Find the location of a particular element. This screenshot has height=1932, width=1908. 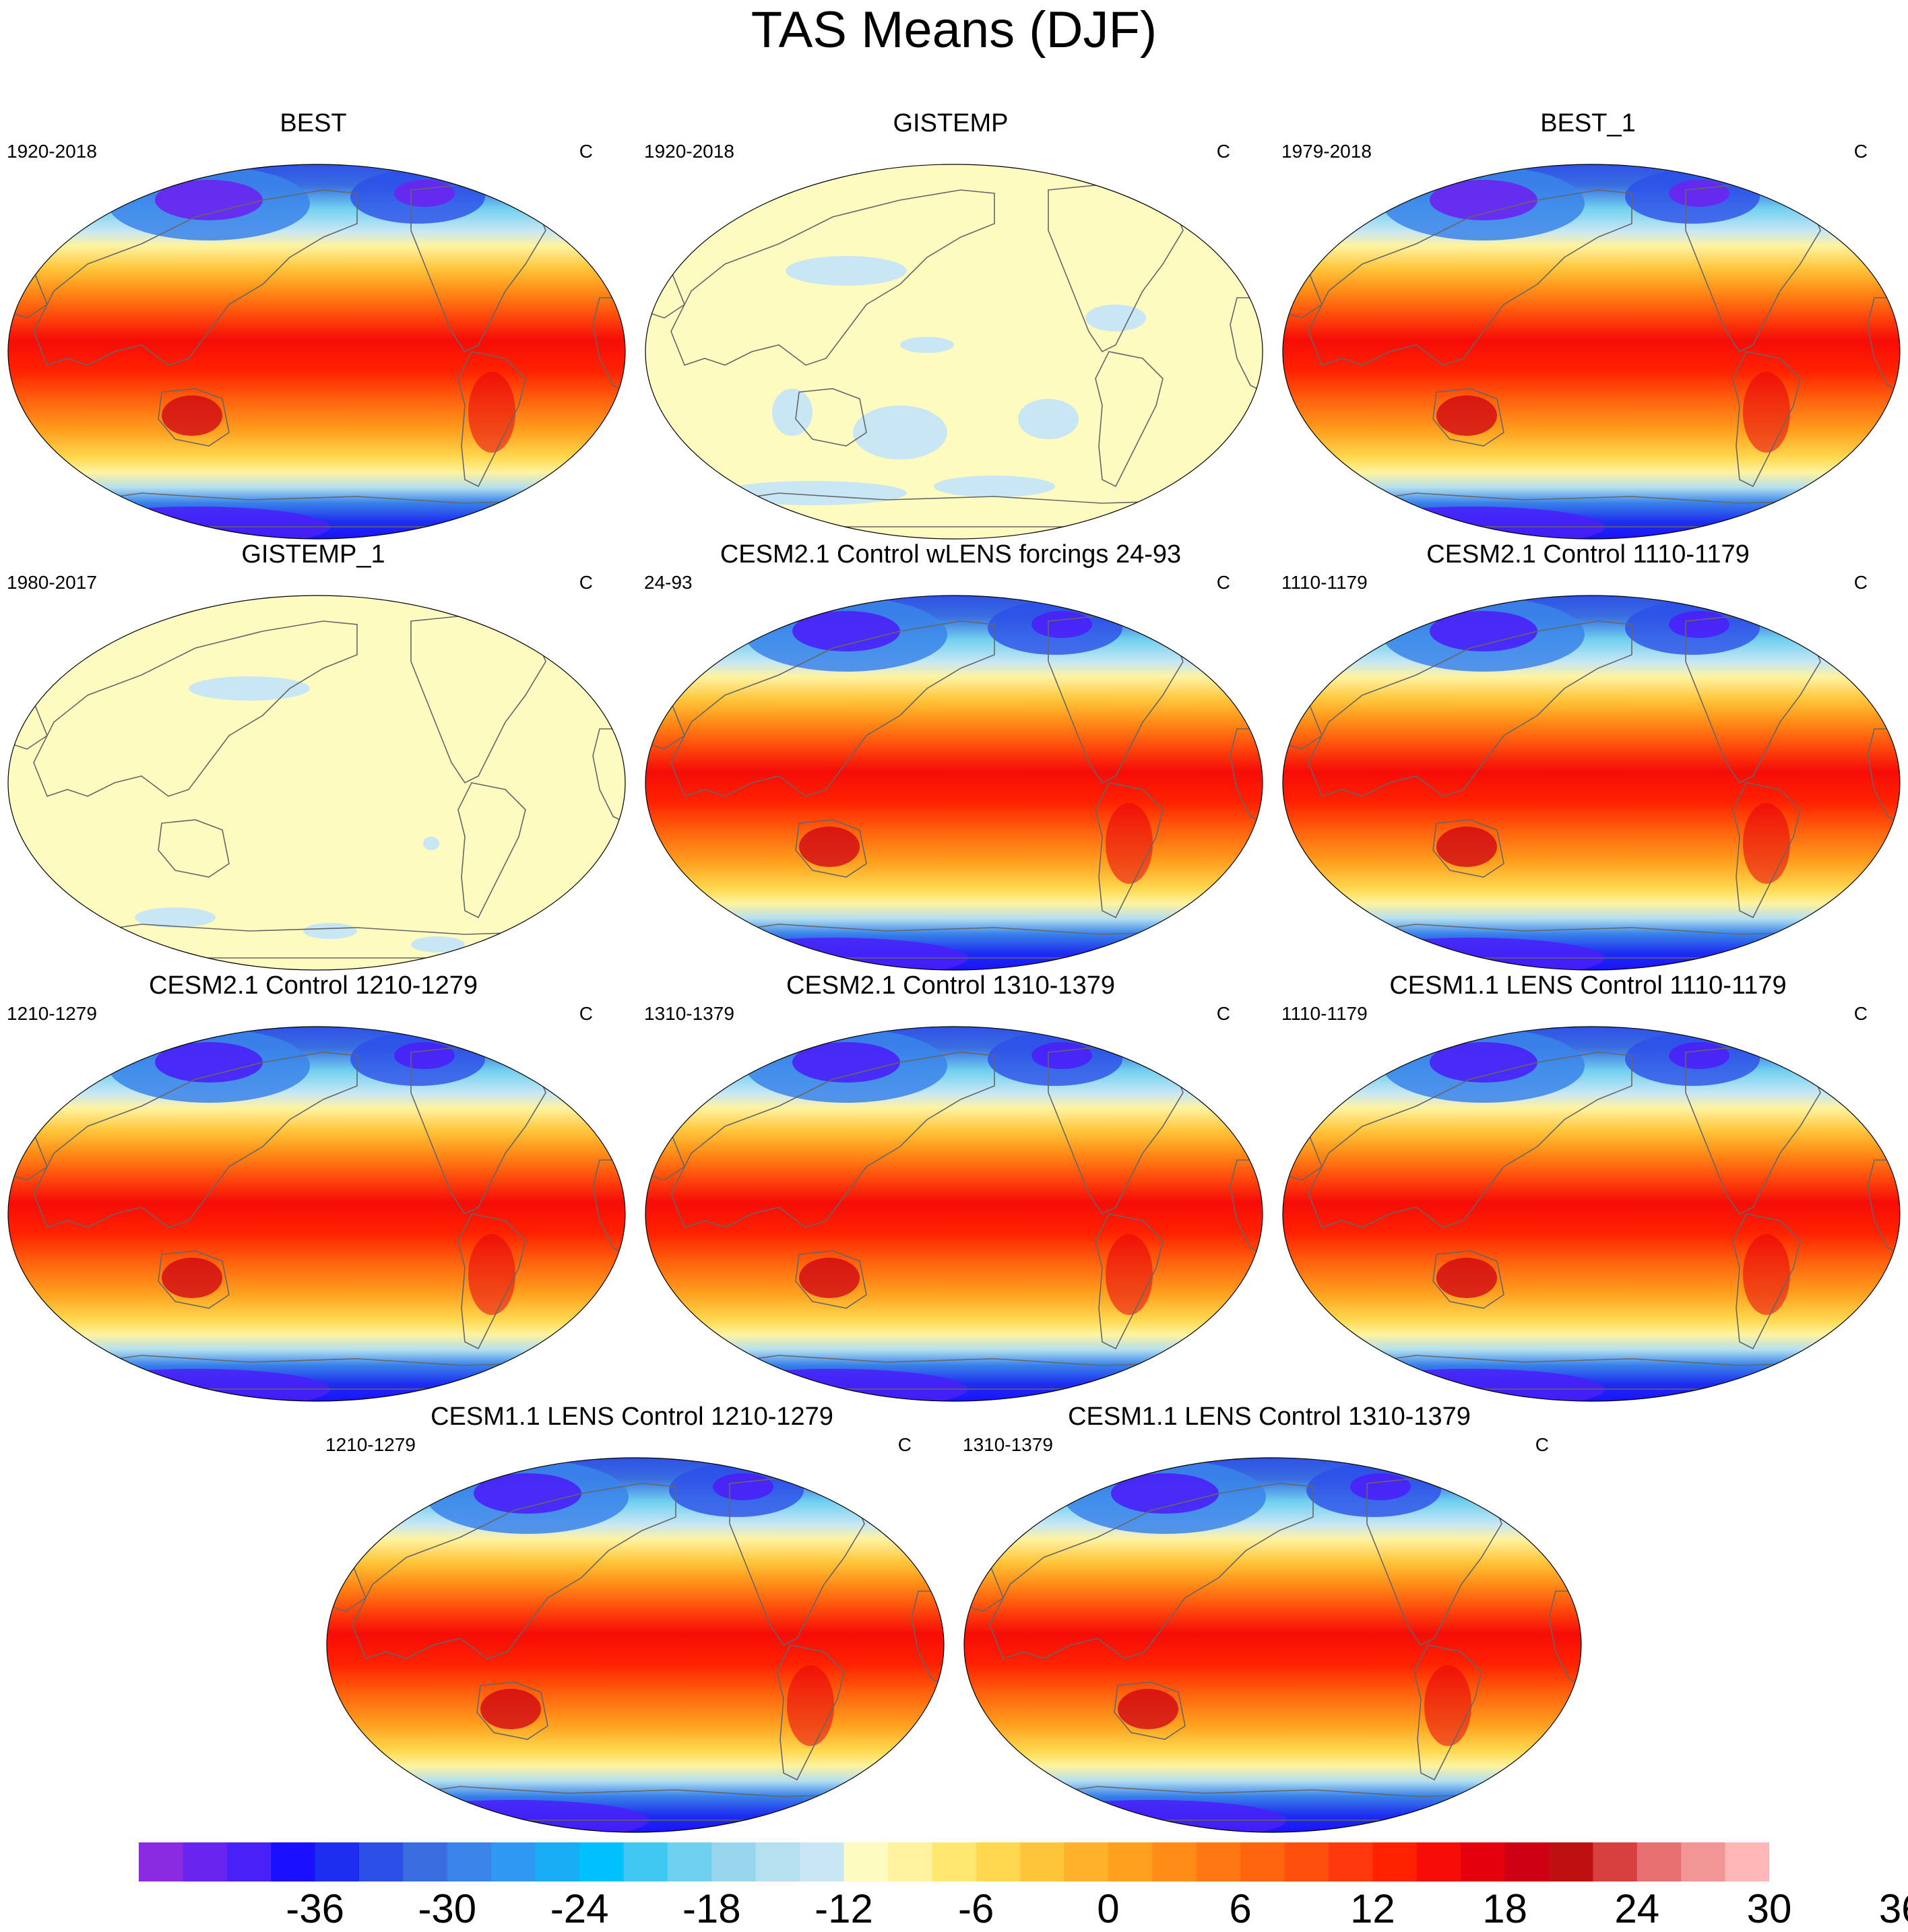

map-panel: CESM2.1 Control 1210-1279 1210-1279 C is located at coordinates (313, 1186).